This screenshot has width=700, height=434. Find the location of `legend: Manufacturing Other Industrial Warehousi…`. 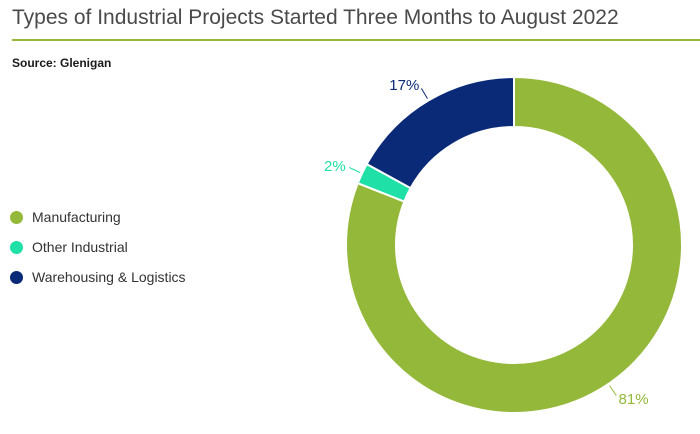

legend: Manufacturing Other Industrial Warehousi… is located at coordinates (98, 247).